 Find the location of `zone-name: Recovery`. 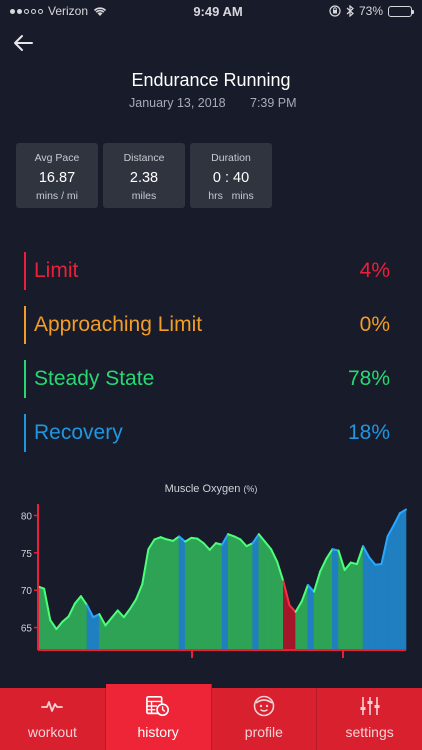

zone-name: Recovery is located at coordinates (78, 432).